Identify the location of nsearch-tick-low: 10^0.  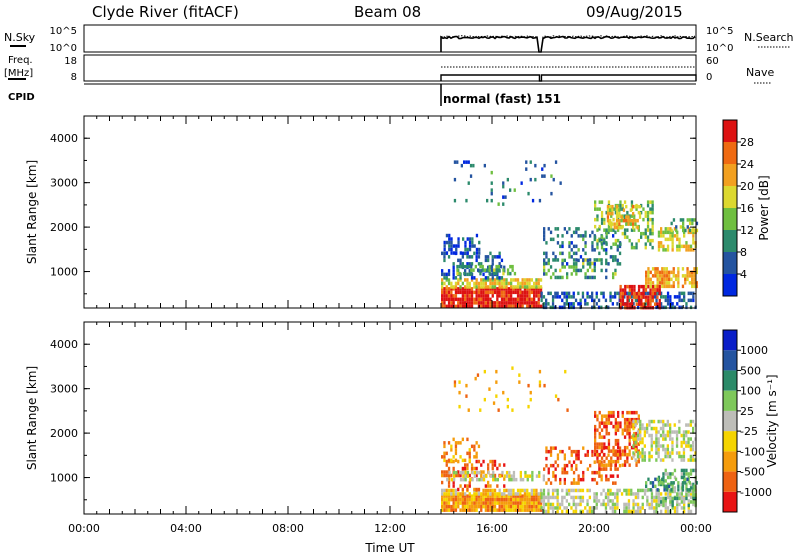
(719, 48).